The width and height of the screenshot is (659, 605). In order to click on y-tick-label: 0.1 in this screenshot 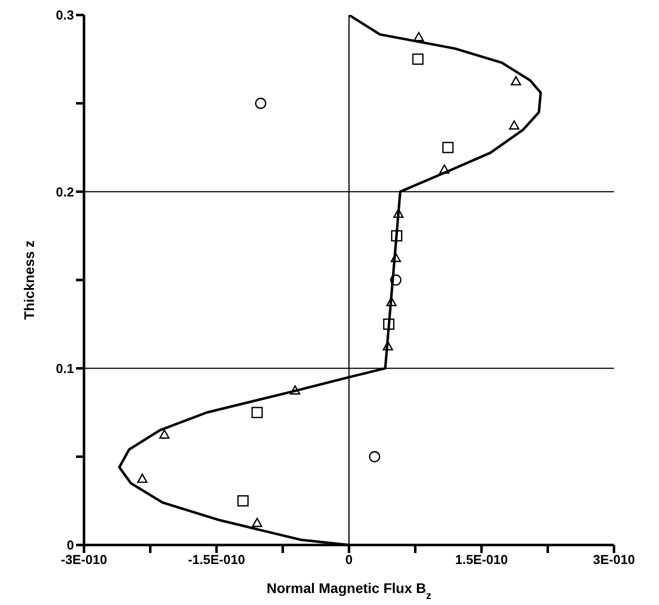, I will do `click(65, 368)`.